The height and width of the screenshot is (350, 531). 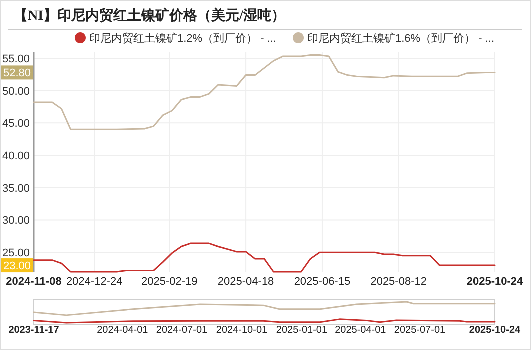 I want to click on y-tick-label: 55.00, so click(x=16, y=59).